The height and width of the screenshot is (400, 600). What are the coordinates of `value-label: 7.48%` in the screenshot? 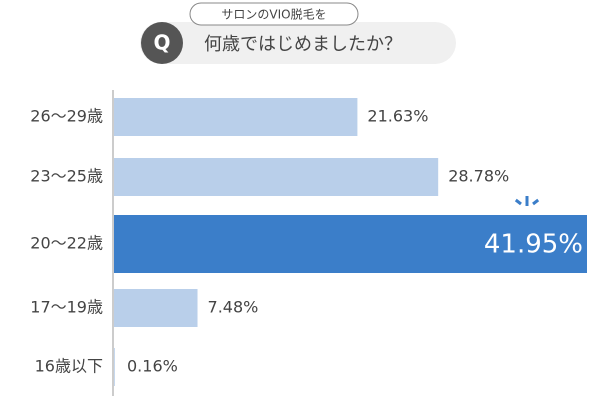 It's located at (233, 307).